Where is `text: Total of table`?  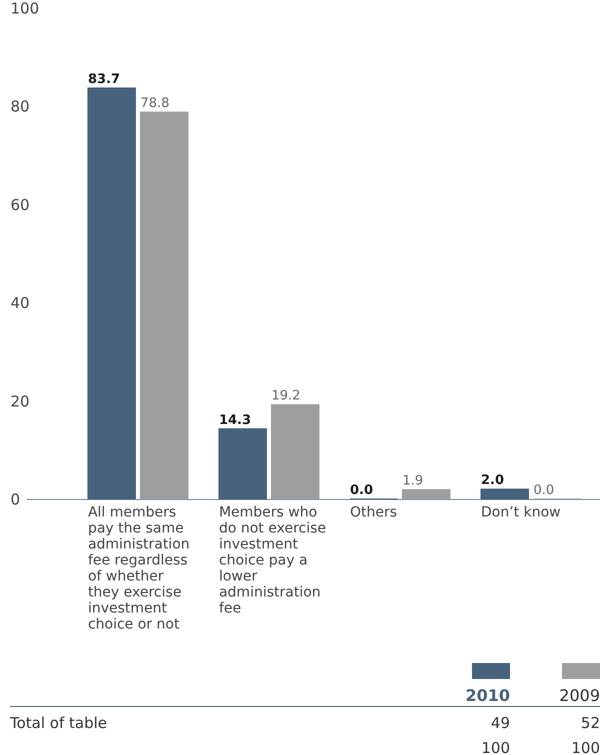
text: Total of table is located at coordinates (58, 723).